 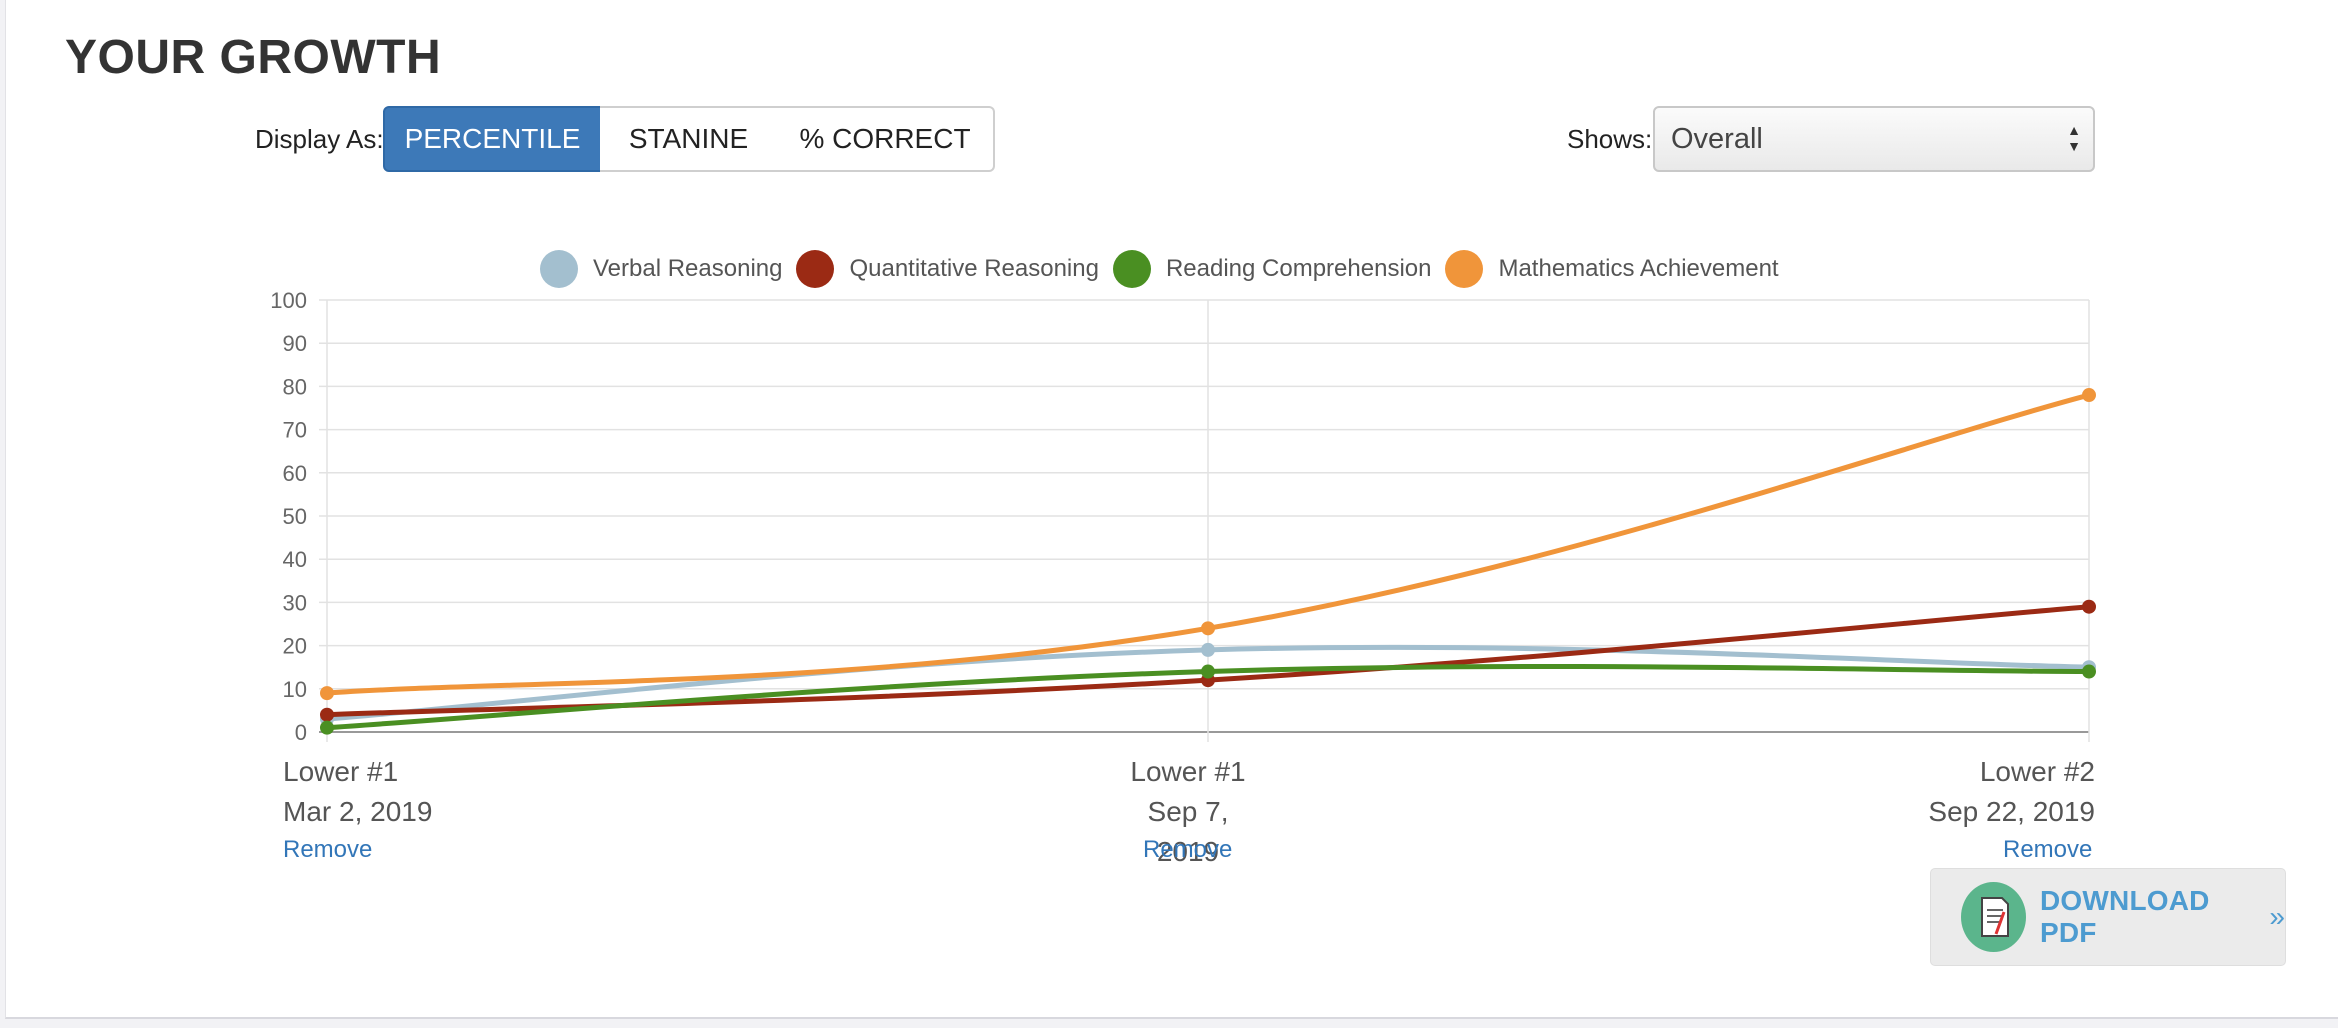 I want to click on x-label-0-line2: Mar 2, 2019, so click(x=358, y=811).